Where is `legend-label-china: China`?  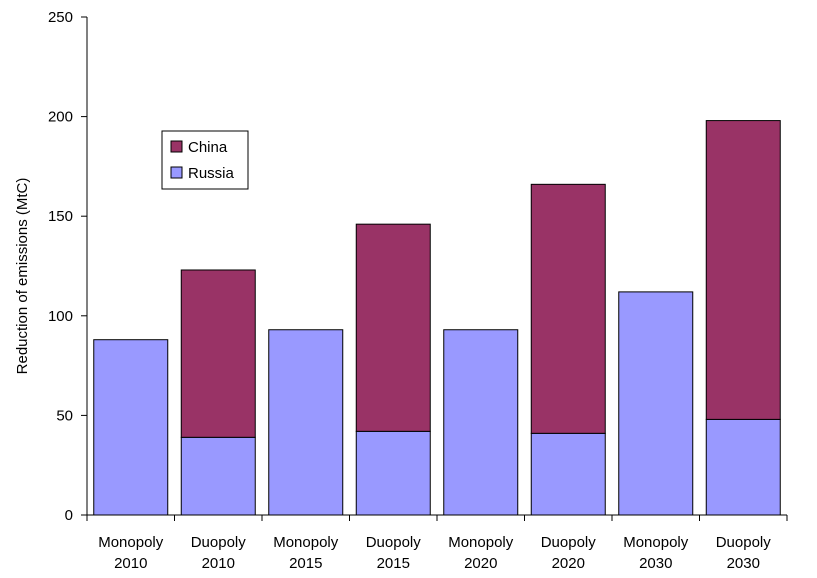 legend-label-china: China is located at coordinates (208, 147).